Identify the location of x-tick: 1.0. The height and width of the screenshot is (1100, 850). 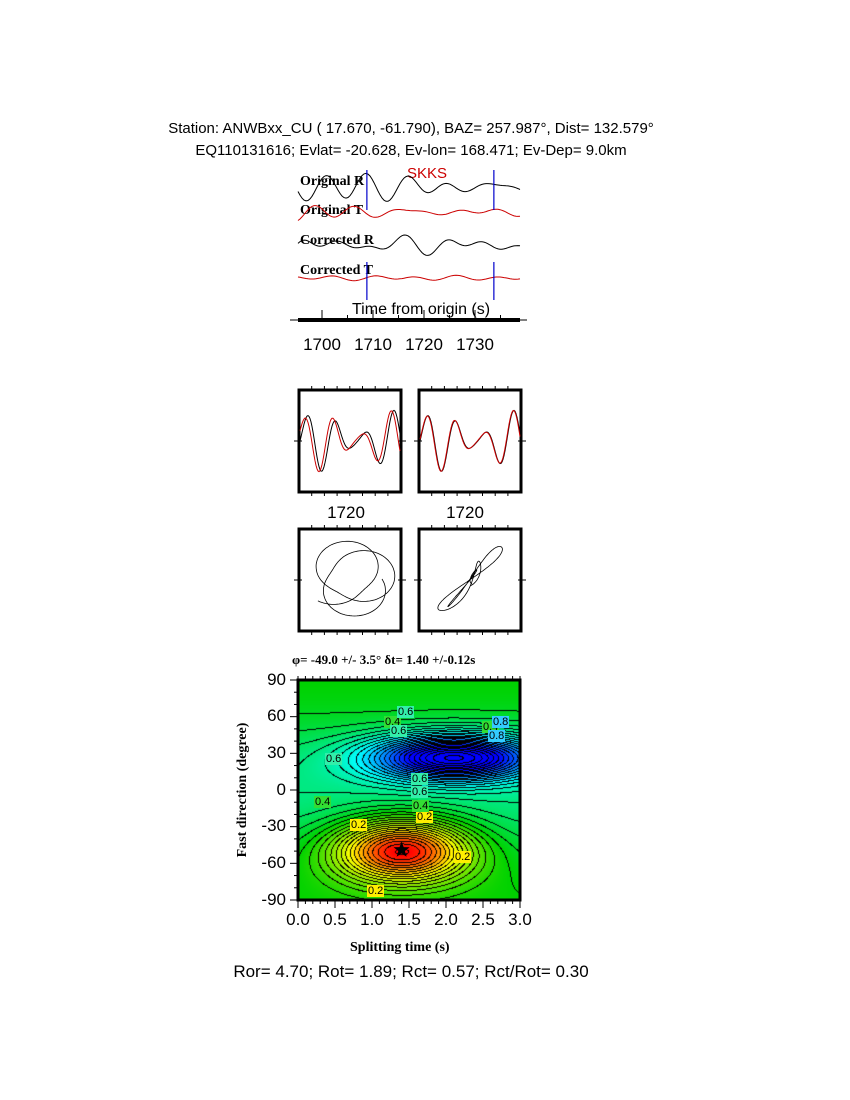
(372, 919).